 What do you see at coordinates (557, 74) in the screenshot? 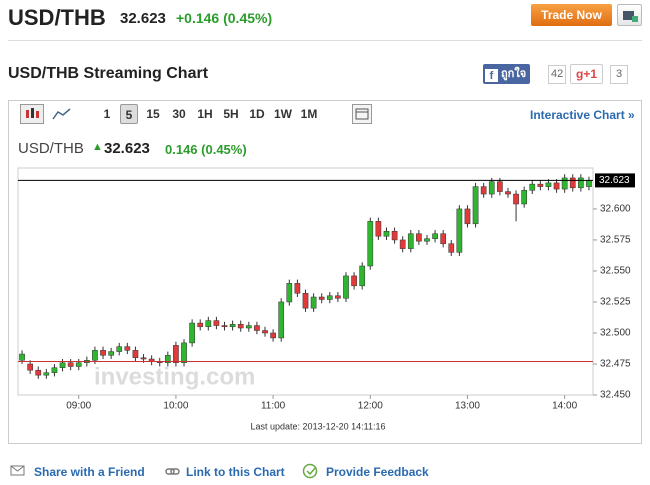
I see `fb-count: 42` at bounding box center [557, 74].